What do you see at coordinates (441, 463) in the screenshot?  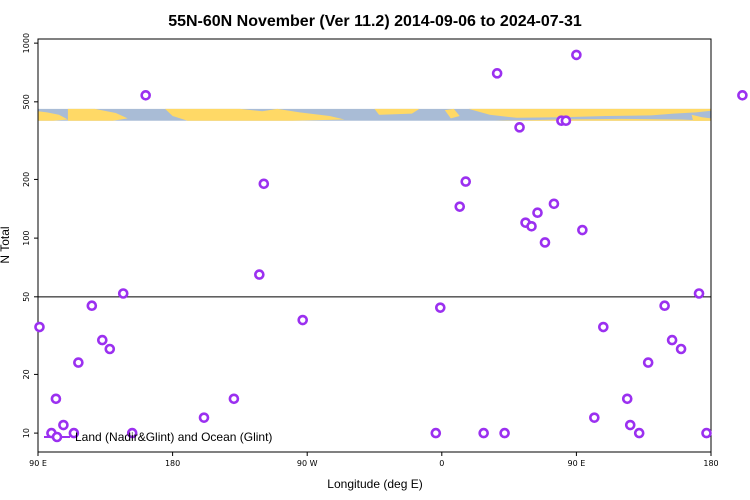 I see `x-tick-label: 0` at bounding box center [441, 463].